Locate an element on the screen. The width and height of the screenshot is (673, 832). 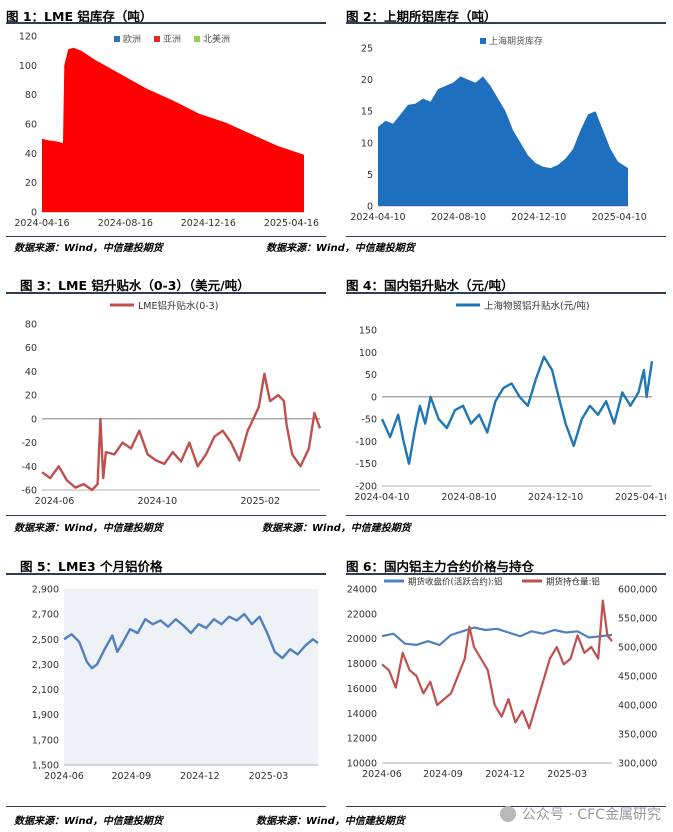
figure-5-title: 图 5：LME3 个月铝价格 is located at coordinates (91, 566).